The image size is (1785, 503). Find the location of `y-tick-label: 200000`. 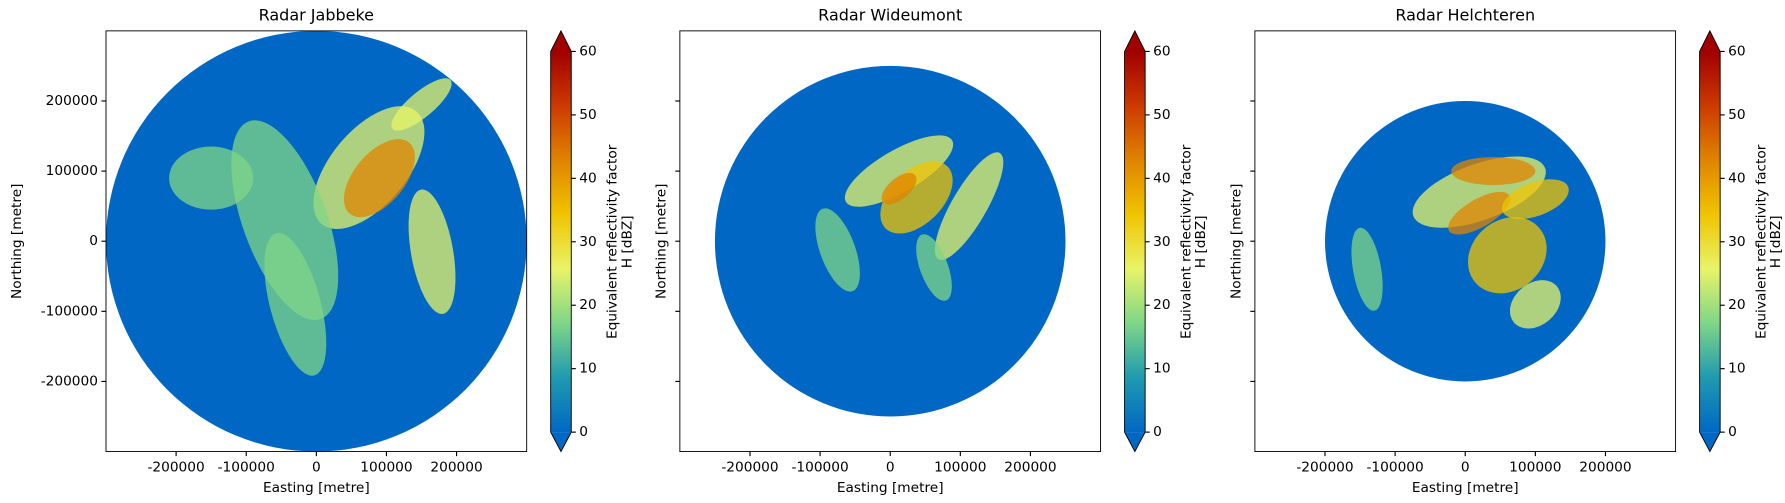

y-tick-label: 200000 is located at coordinates (72, 101).